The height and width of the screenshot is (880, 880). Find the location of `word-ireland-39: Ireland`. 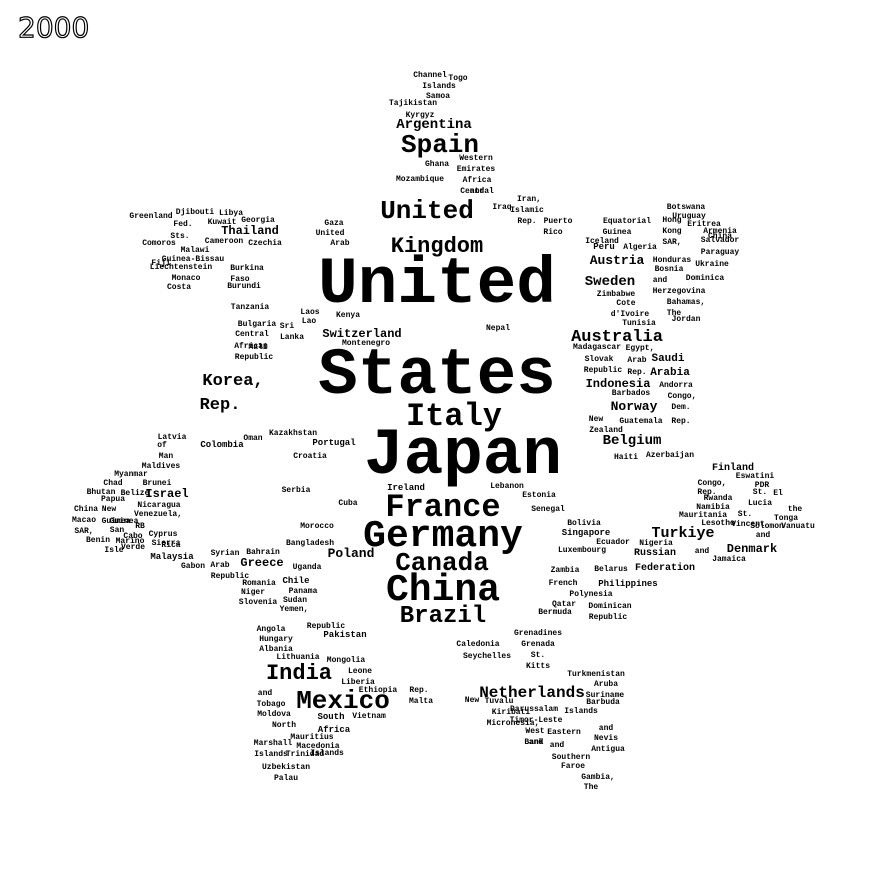

word-ireland-39: Ireland is located at coordinates (406, 488).